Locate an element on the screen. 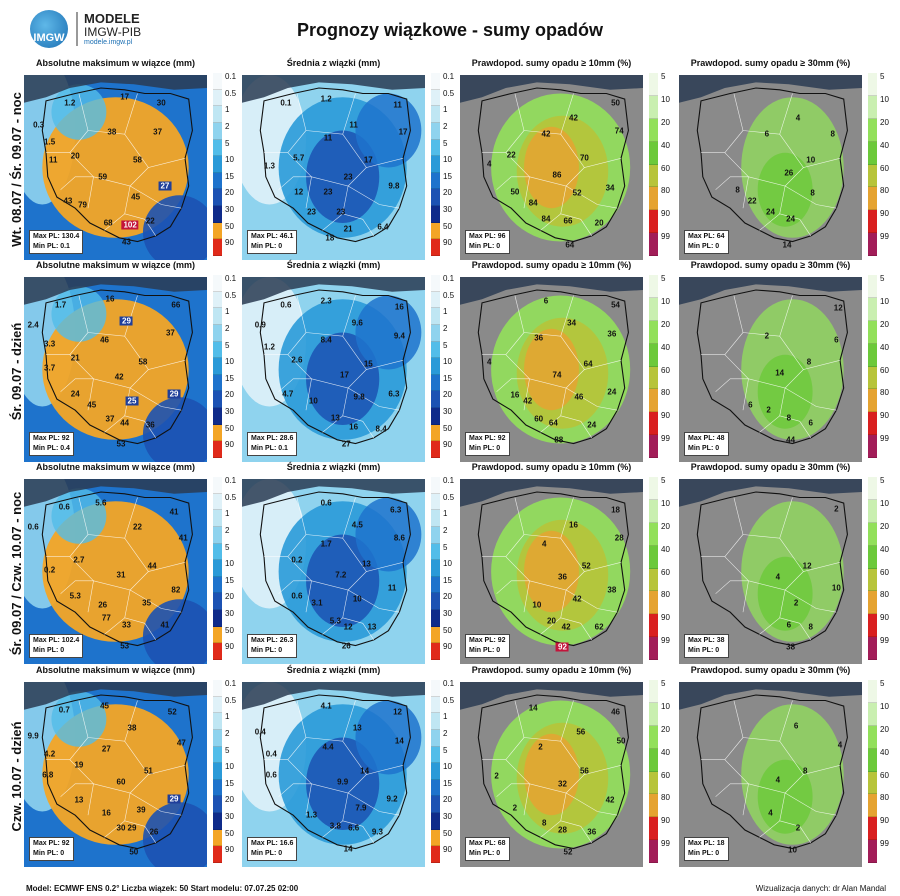  map-value-label: 2.7 is located at coordinates (79, 560).